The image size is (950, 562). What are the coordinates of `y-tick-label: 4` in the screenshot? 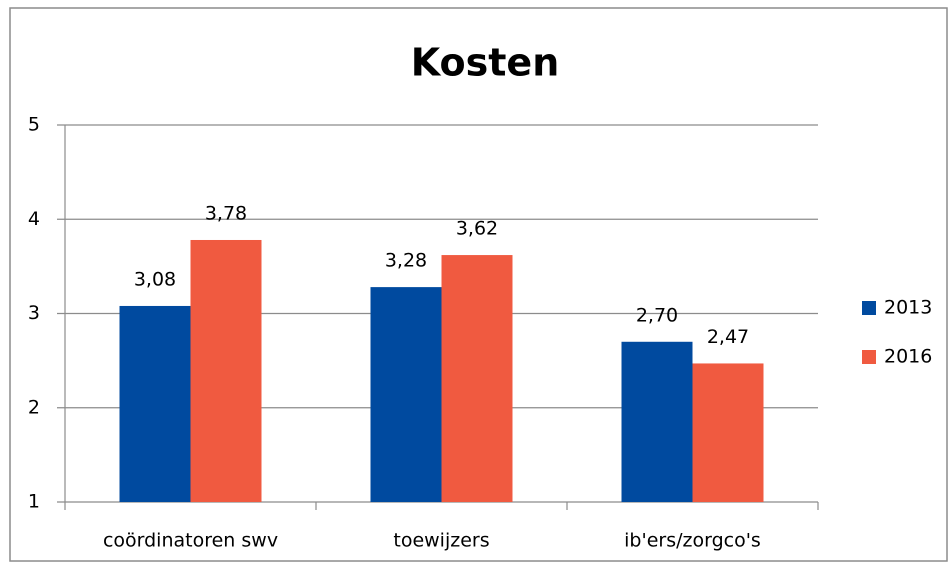 It's located at (34, 219).